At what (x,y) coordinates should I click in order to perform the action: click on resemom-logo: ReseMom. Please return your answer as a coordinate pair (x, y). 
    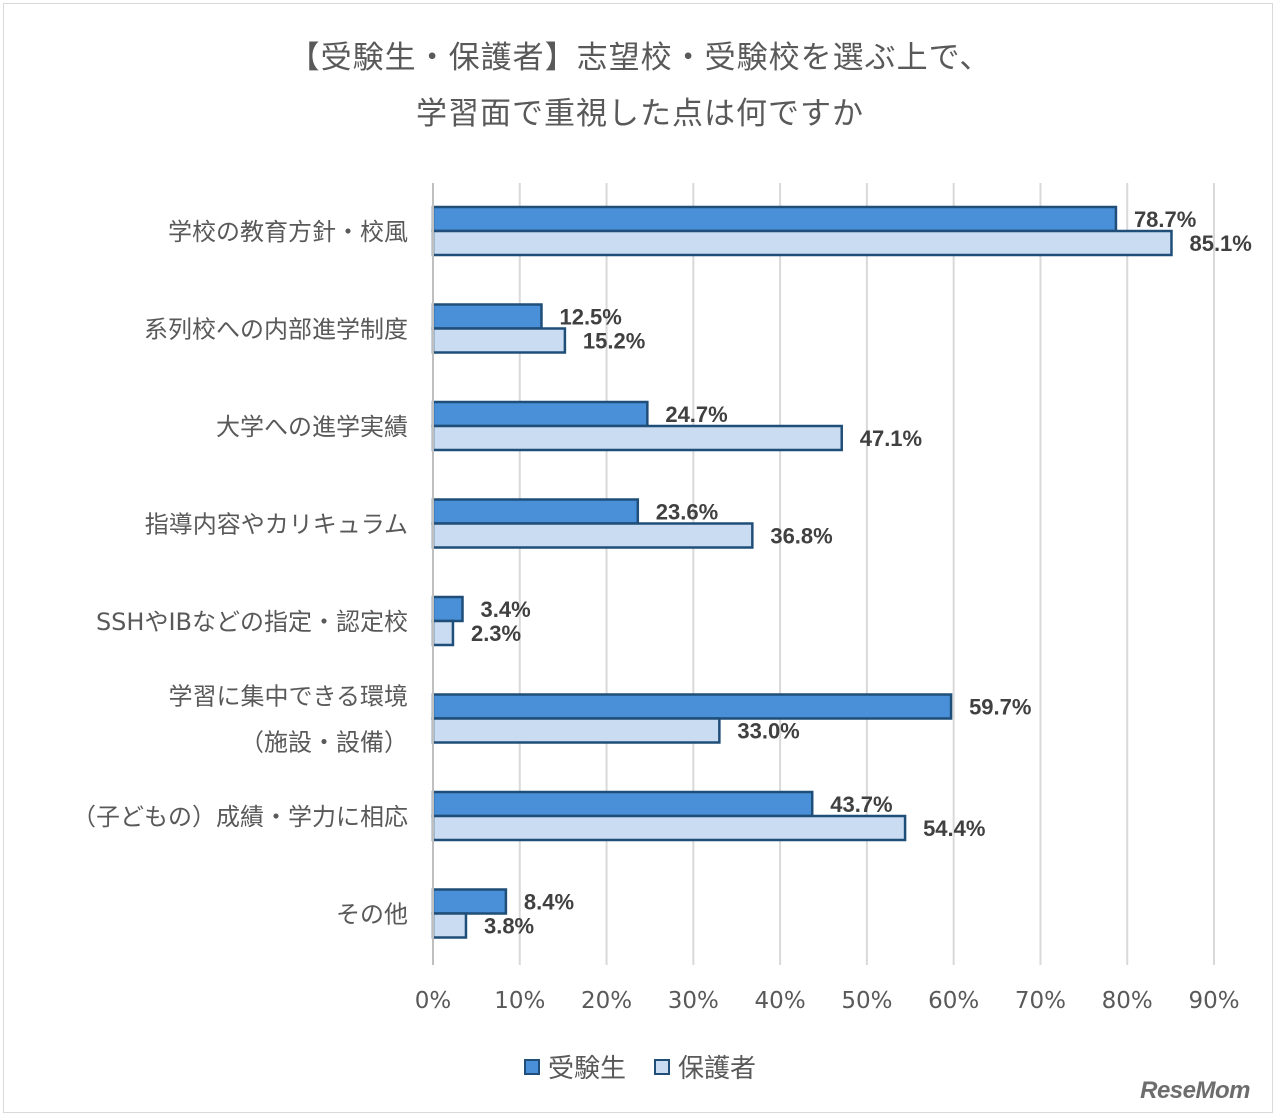
    Looking at the image, I should click on (1195, 1090).